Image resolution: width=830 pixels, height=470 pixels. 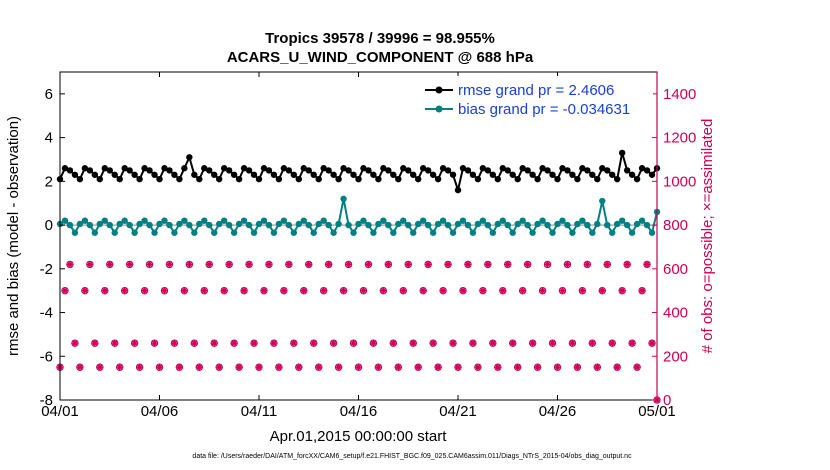 What do you see at coordinates (52, 247) in the screenshot?
I see `y-axis-left: -8 -6 -4 -2 0 2 4 6` at bounding box center [52, 247].